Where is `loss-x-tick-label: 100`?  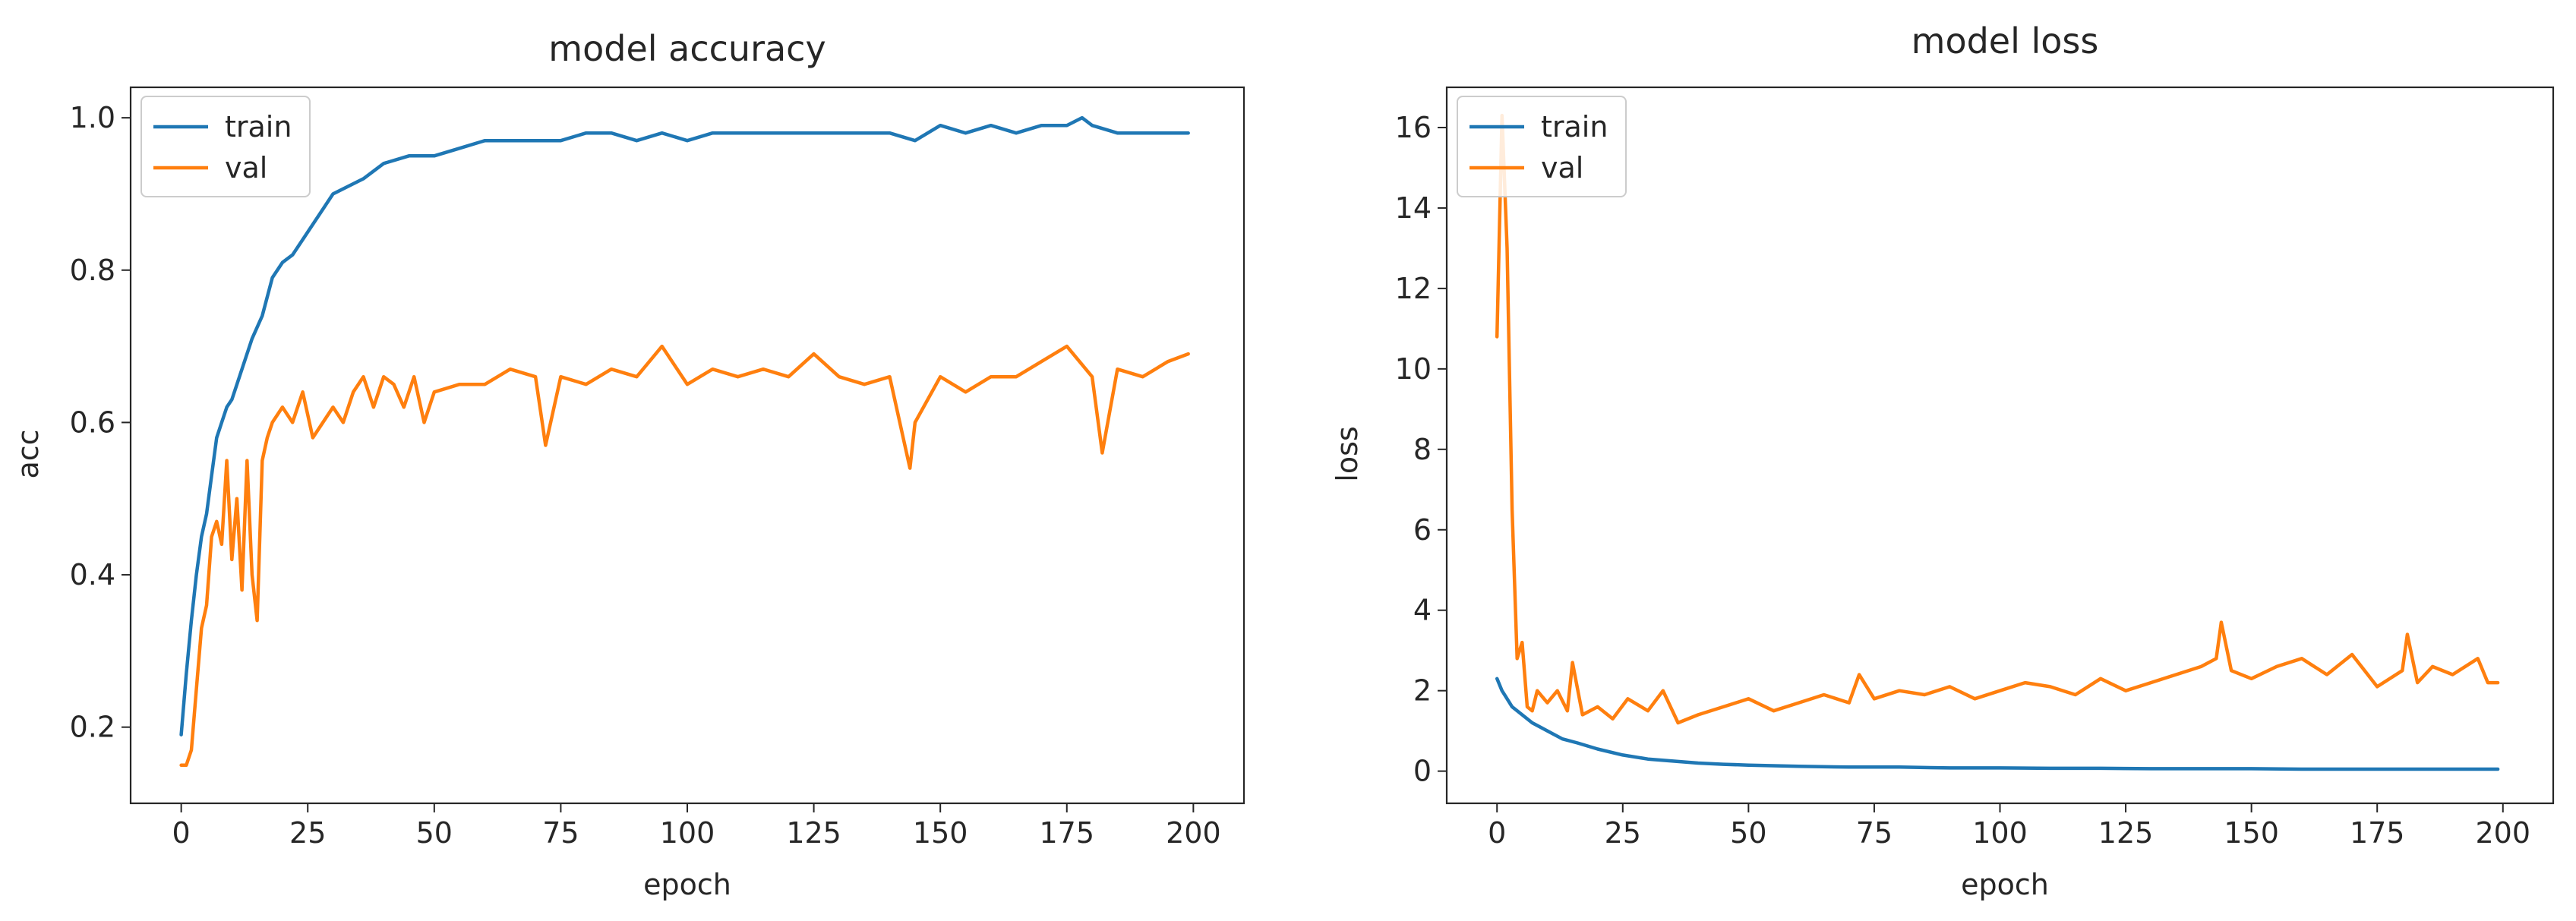 loss-x-tick-label: 100 is located at coordinates (2000, 833).